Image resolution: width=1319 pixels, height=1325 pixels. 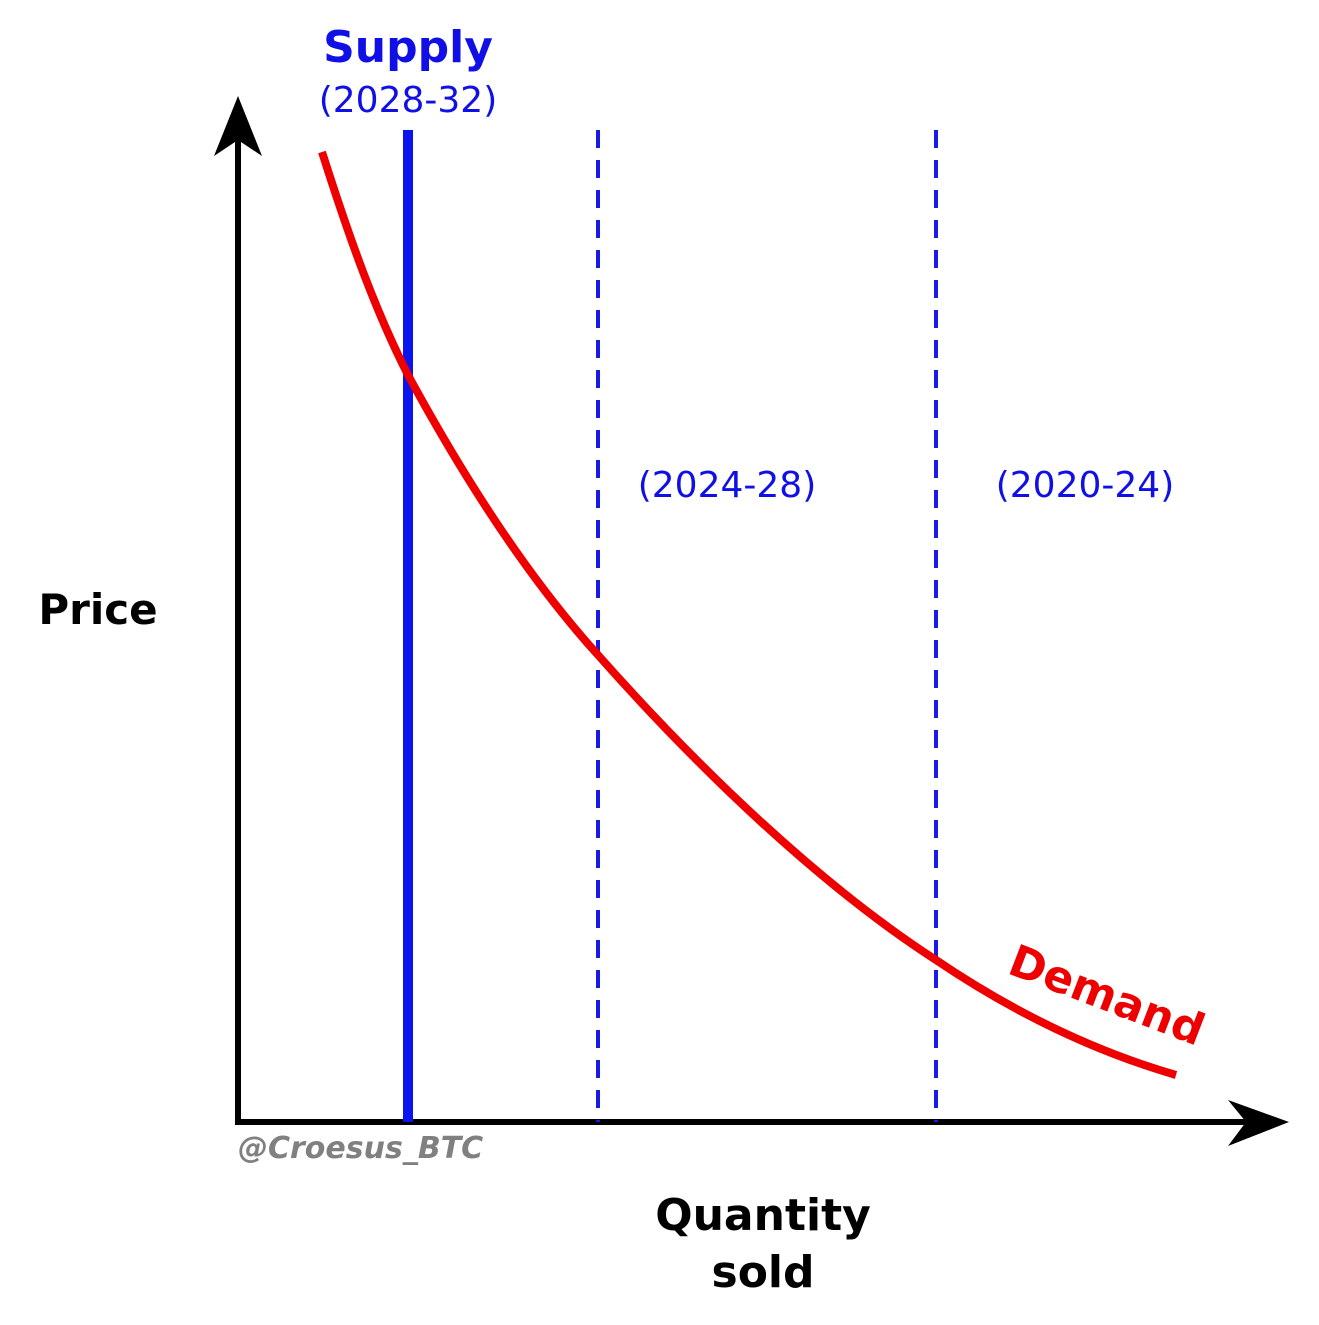 What do you see at coordinates (238, 126) in the screenshot?
I see `y-axis-arrow` at bounding box center [238, 126].